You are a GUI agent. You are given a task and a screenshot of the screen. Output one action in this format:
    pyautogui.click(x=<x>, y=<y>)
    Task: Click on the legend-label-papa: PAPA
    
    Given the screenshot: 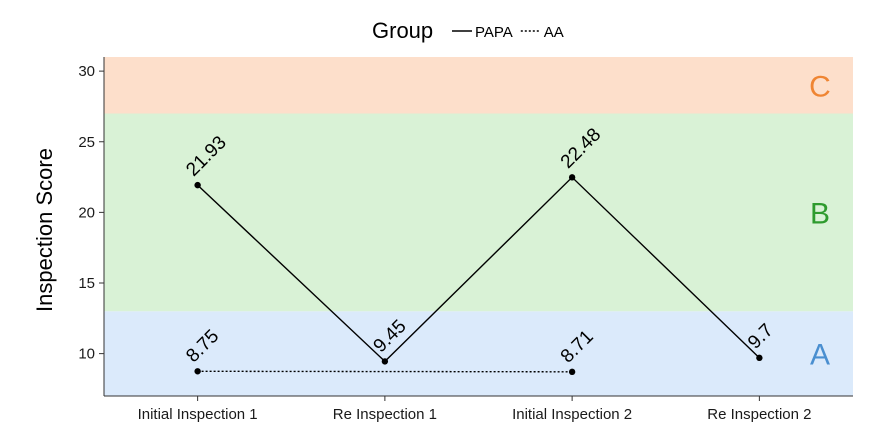 What is the action you would take?
    pyautogui.click(x=494, y=32)
    